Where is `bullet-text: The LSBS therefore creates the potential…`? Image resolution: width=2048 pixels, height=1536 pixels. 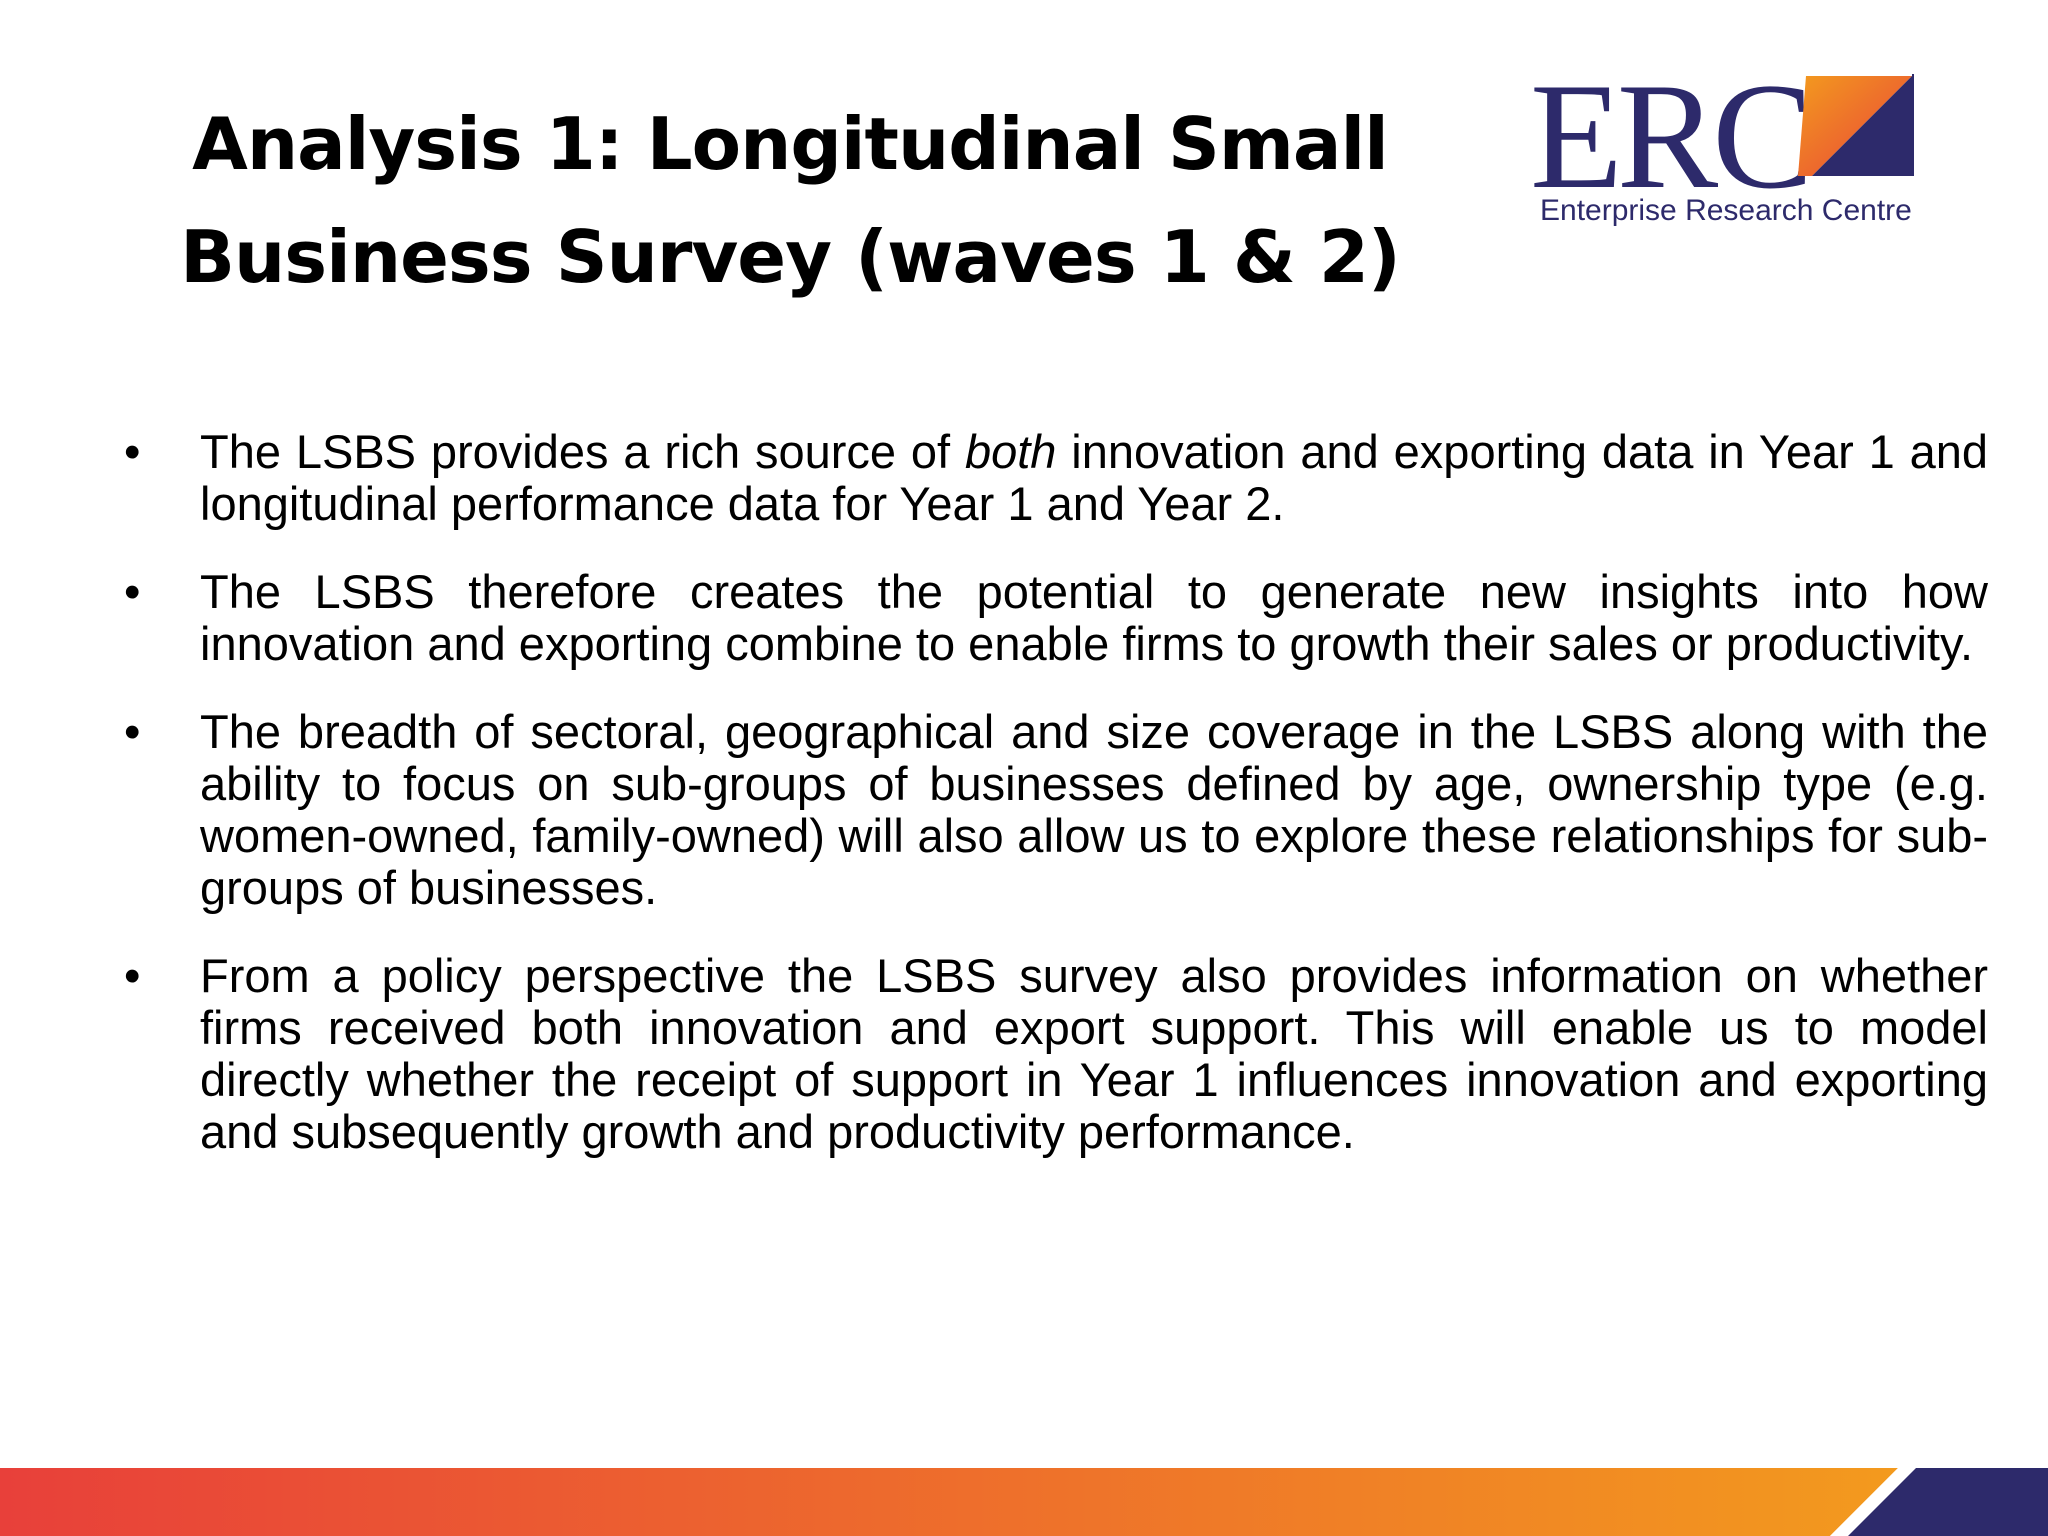
bullet-text: The LSBS therefore creates the potential… is located at coordinates (1094, 617).